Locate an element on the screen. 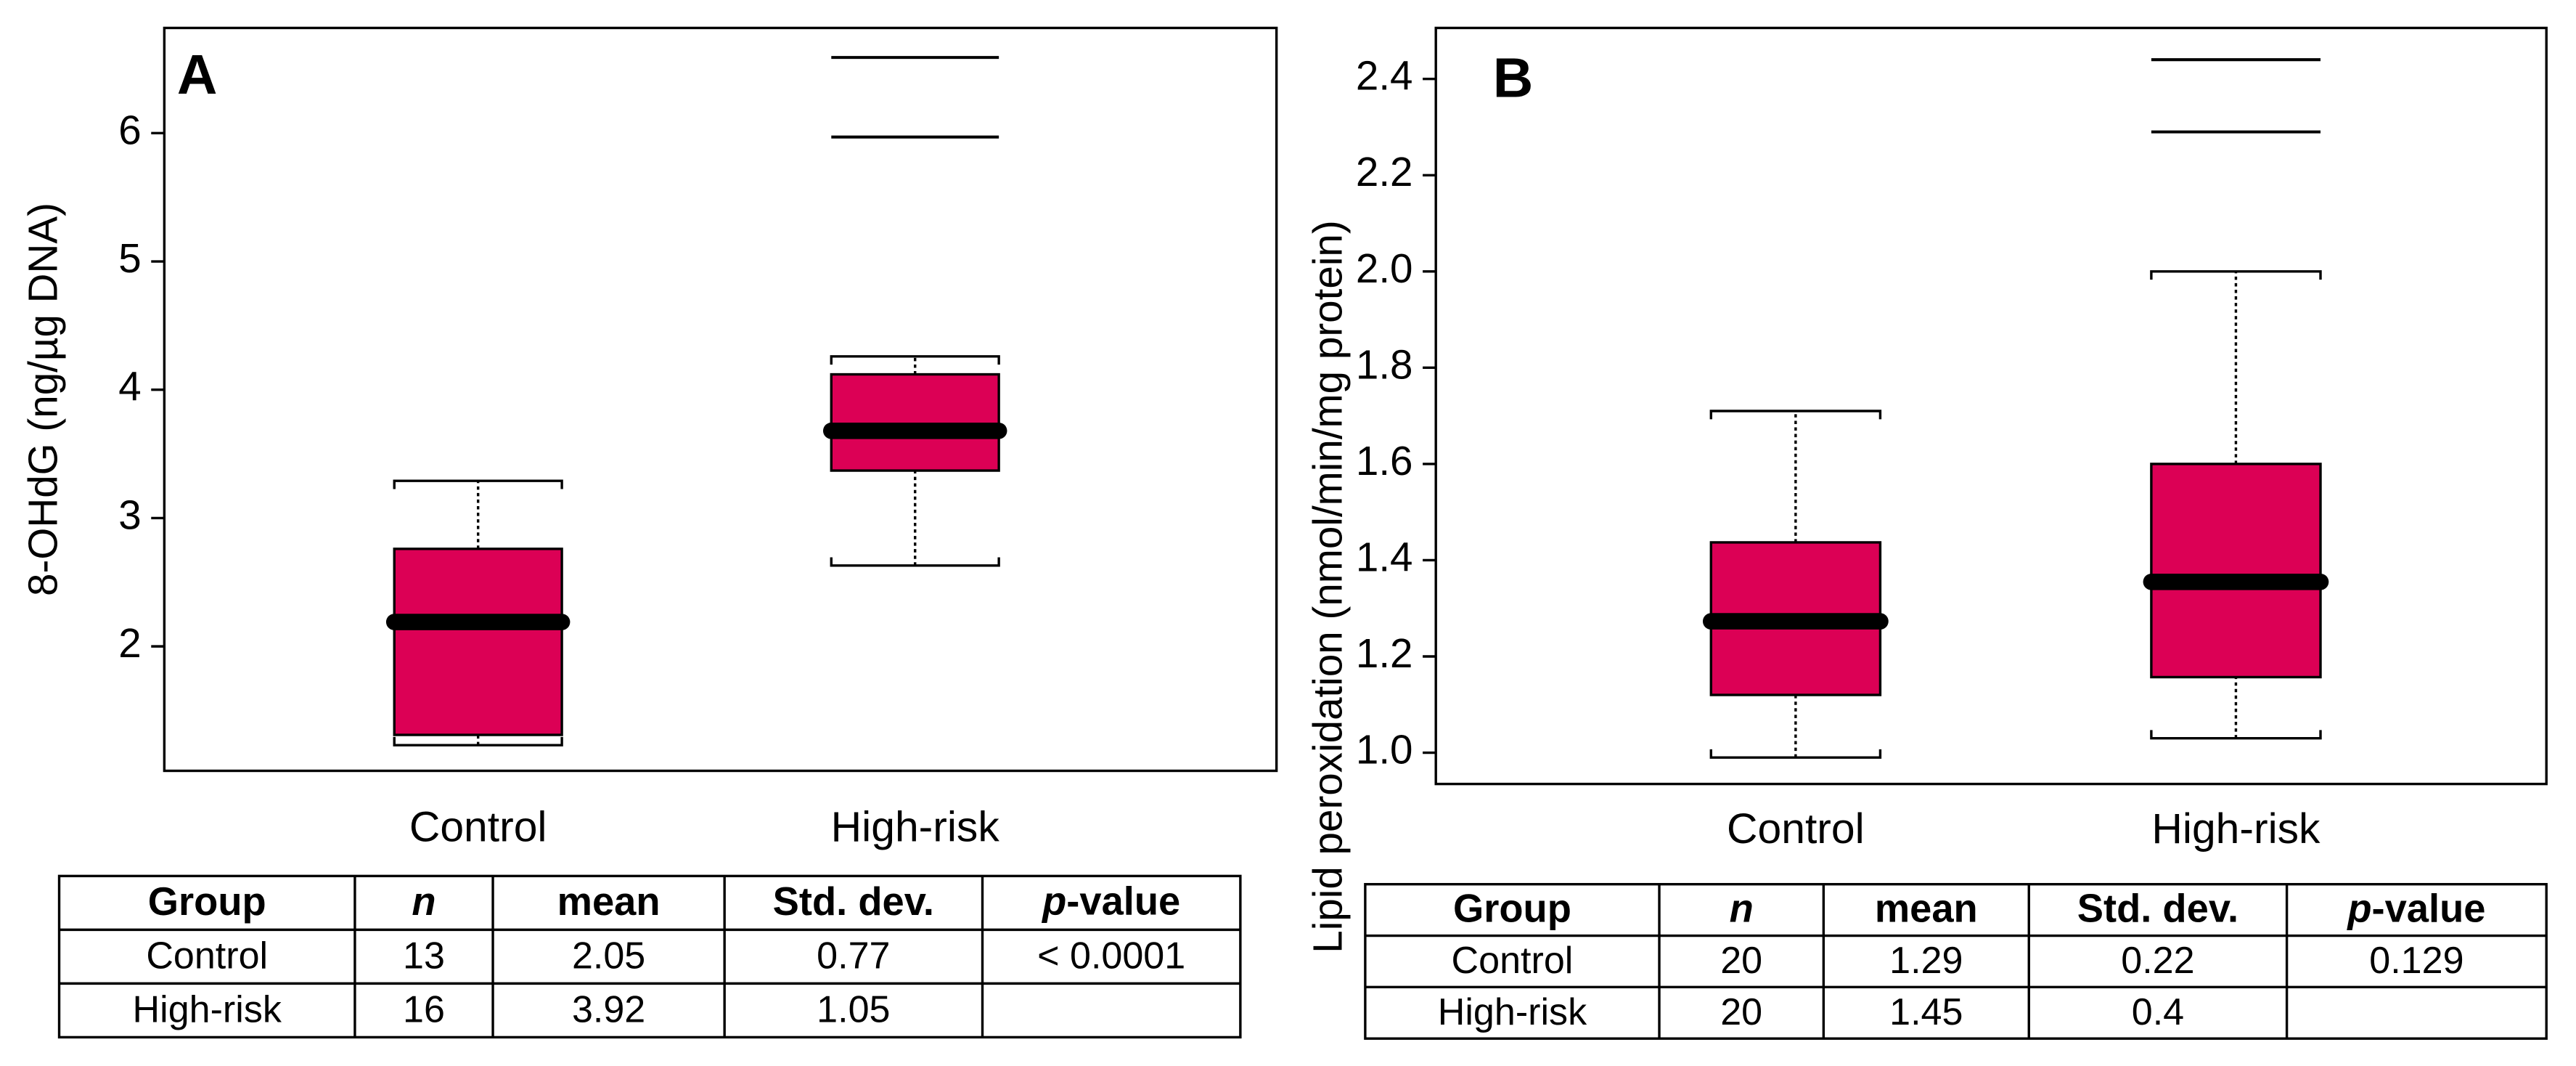  table-cell: 0.4 is located at coordinates (2158, 1012).